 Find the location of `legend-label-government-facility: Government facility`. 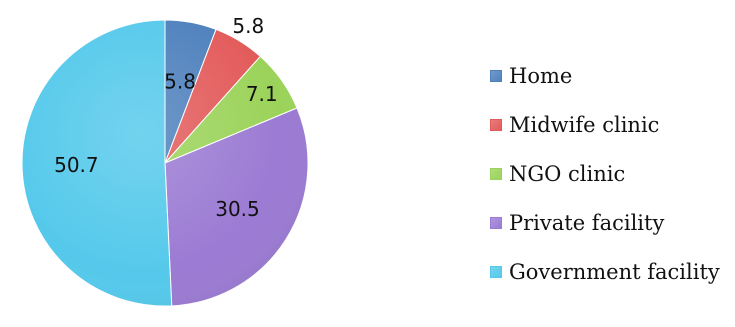

legend-label-government-facility: Government facility is located at coordinates (614, 272).